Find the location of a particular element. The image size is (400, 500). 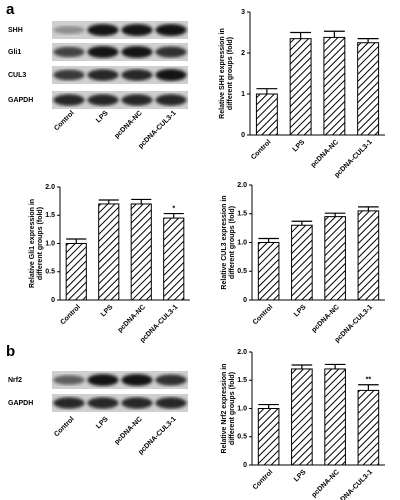

y-axis-label: Relative Nrf2 expression in is located at coordinates (224, 409).